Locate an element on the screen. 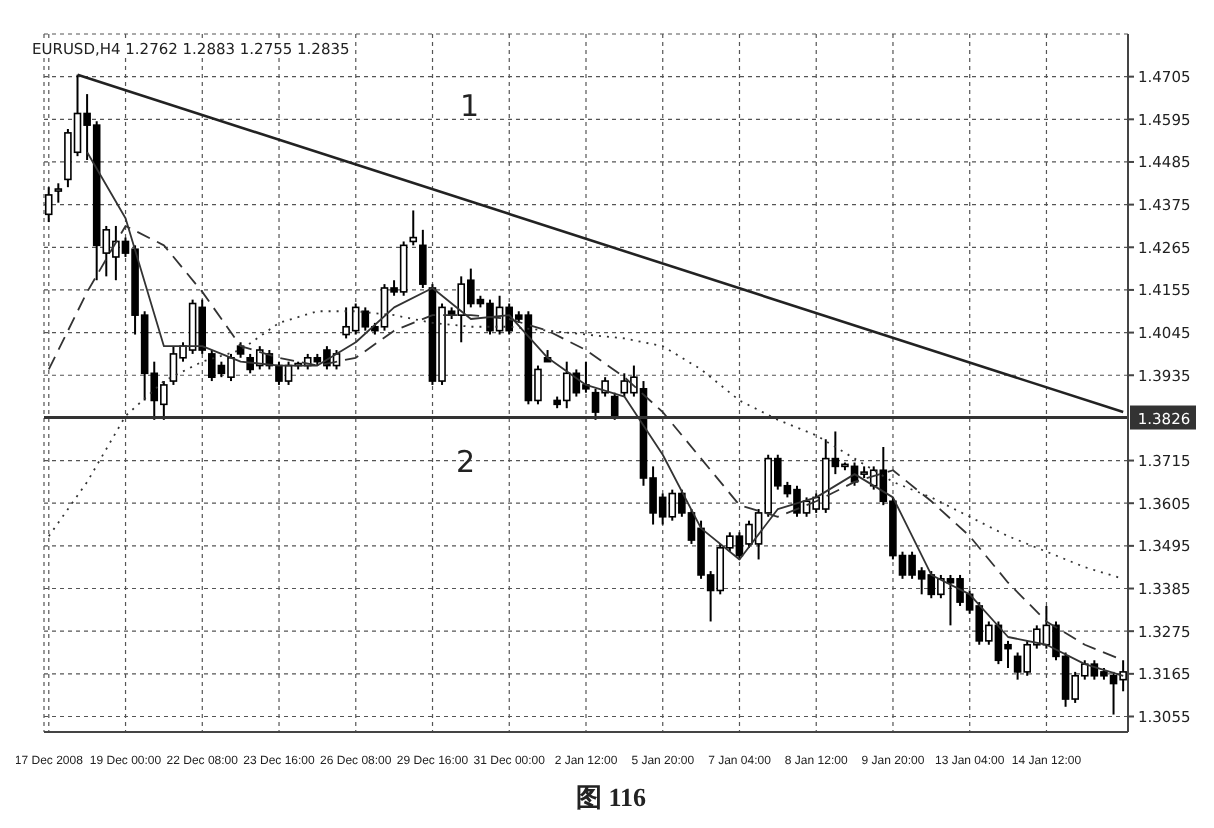 Image resolution: width=1214 pixels, height=828 pixels. caption: 图 116 is located at coordinates (611, 798).